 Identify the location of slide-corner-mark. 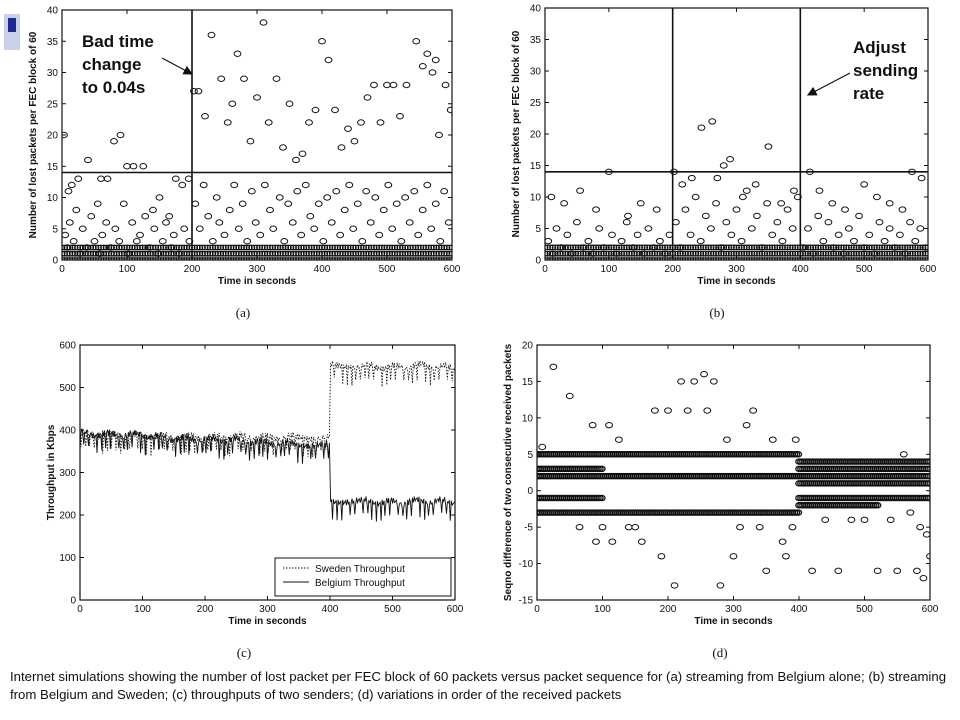
(12, 32).